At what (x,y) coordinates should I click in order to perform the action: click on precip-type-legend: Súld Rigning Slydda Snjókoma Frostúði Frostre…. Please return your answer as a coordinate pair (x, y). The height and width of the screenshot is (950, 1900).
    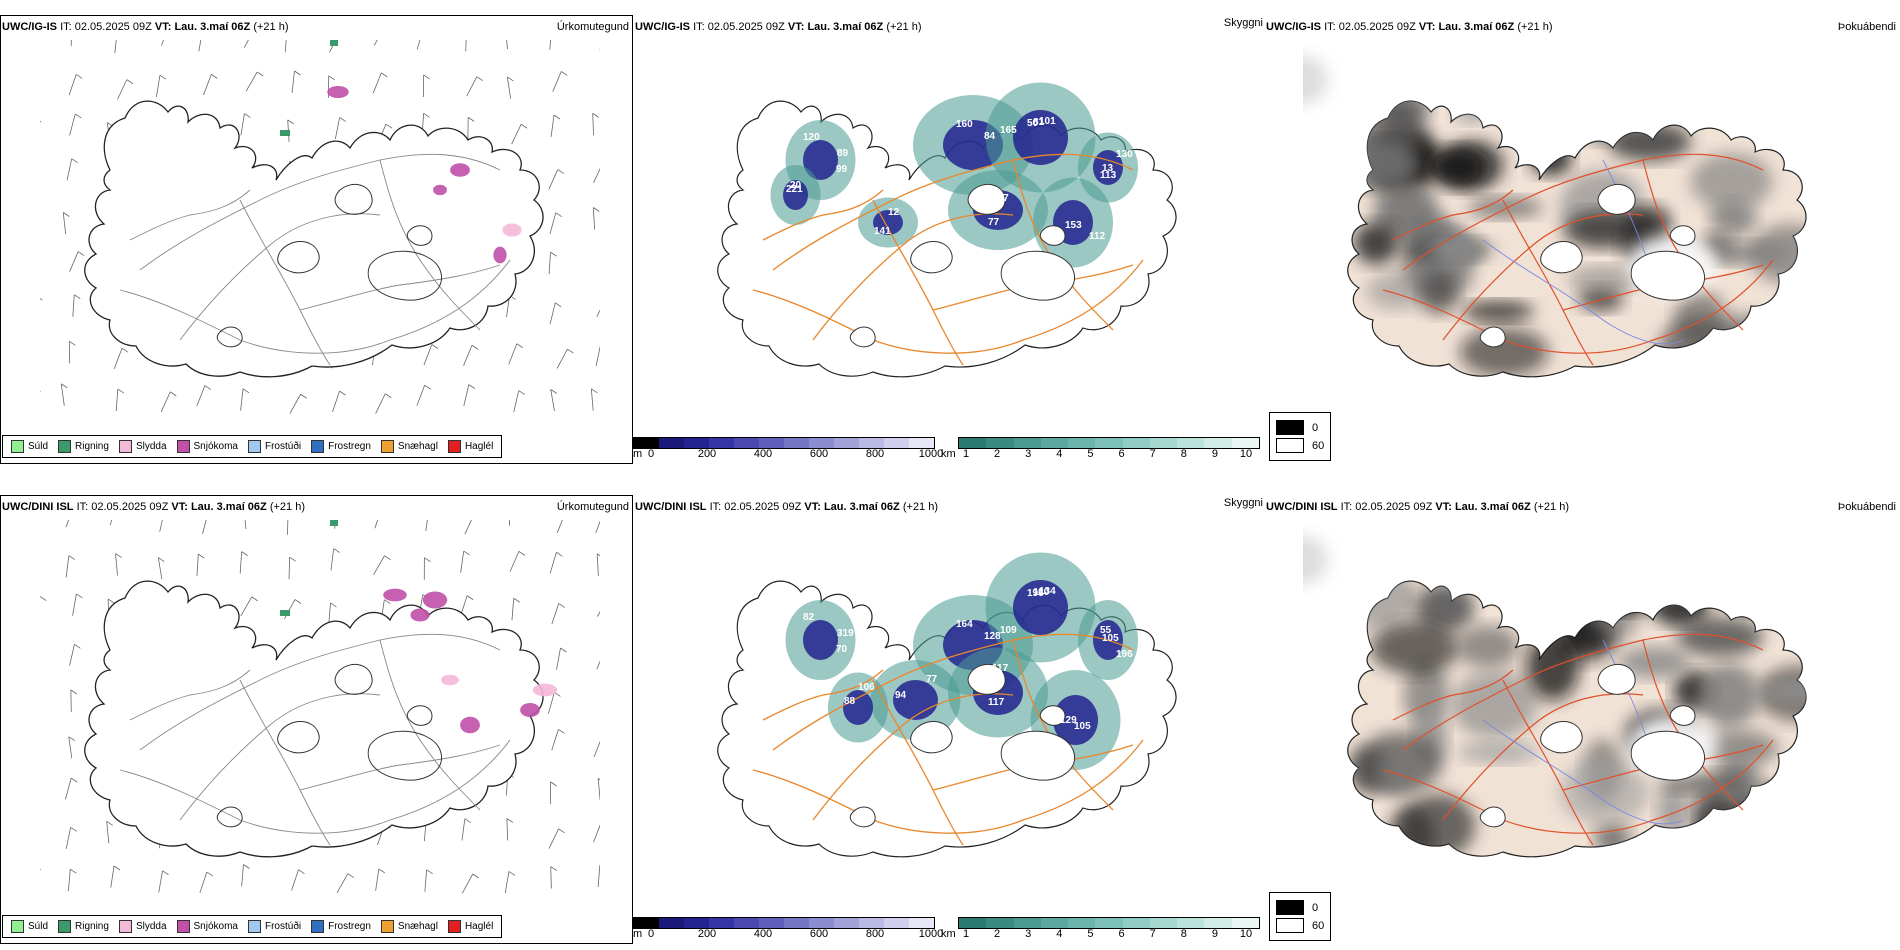
    Looking at the image, I should click on (252, 926).